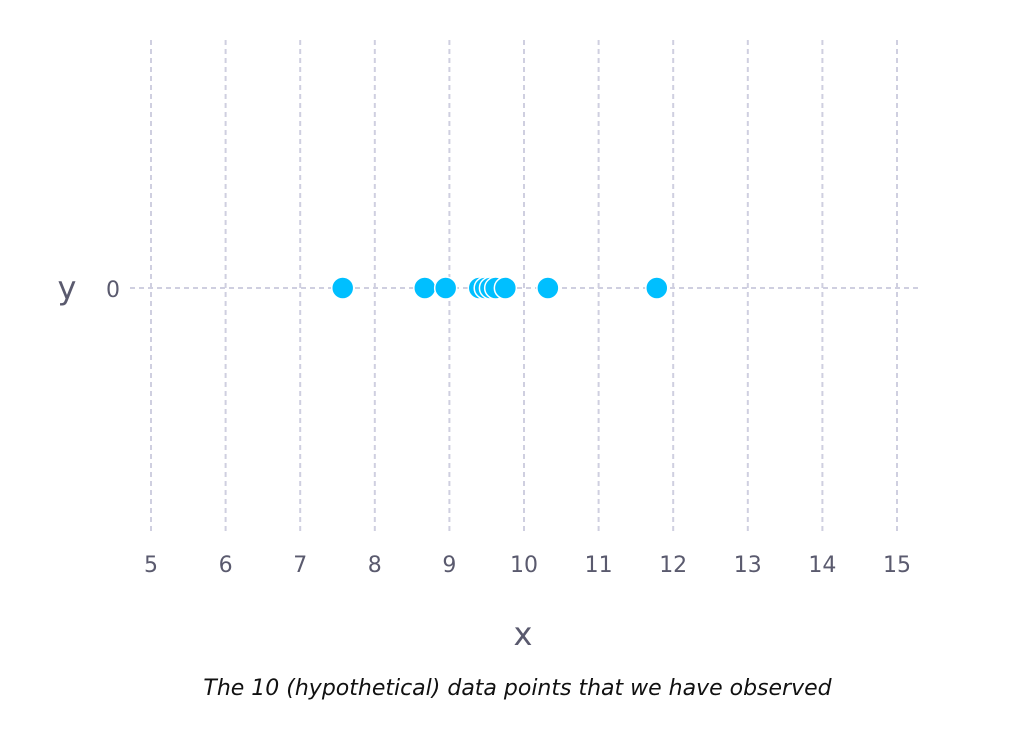 The width and height of the screenshot is (1019, 732). What do you see at coordinates (599, 565) in the screenshot?
I see `x-tick-label: 11` at bounding box center [599, 565].